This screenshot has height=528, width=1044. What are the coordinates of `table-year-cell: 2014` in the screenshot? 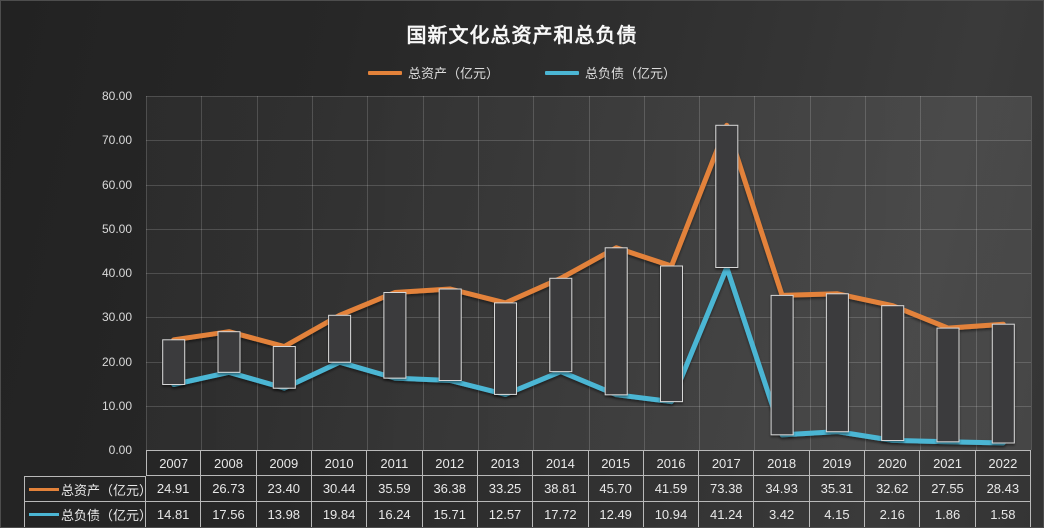 It's located at (561, 463).